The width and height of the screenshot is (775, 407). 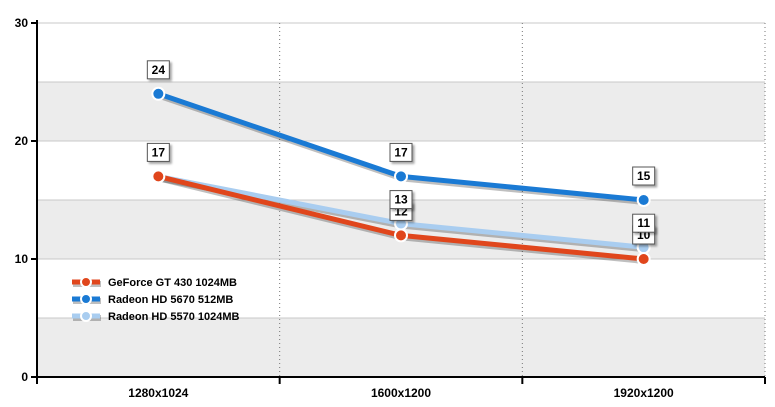 I want to click on data-label: 24, so click(x=158, y=70).